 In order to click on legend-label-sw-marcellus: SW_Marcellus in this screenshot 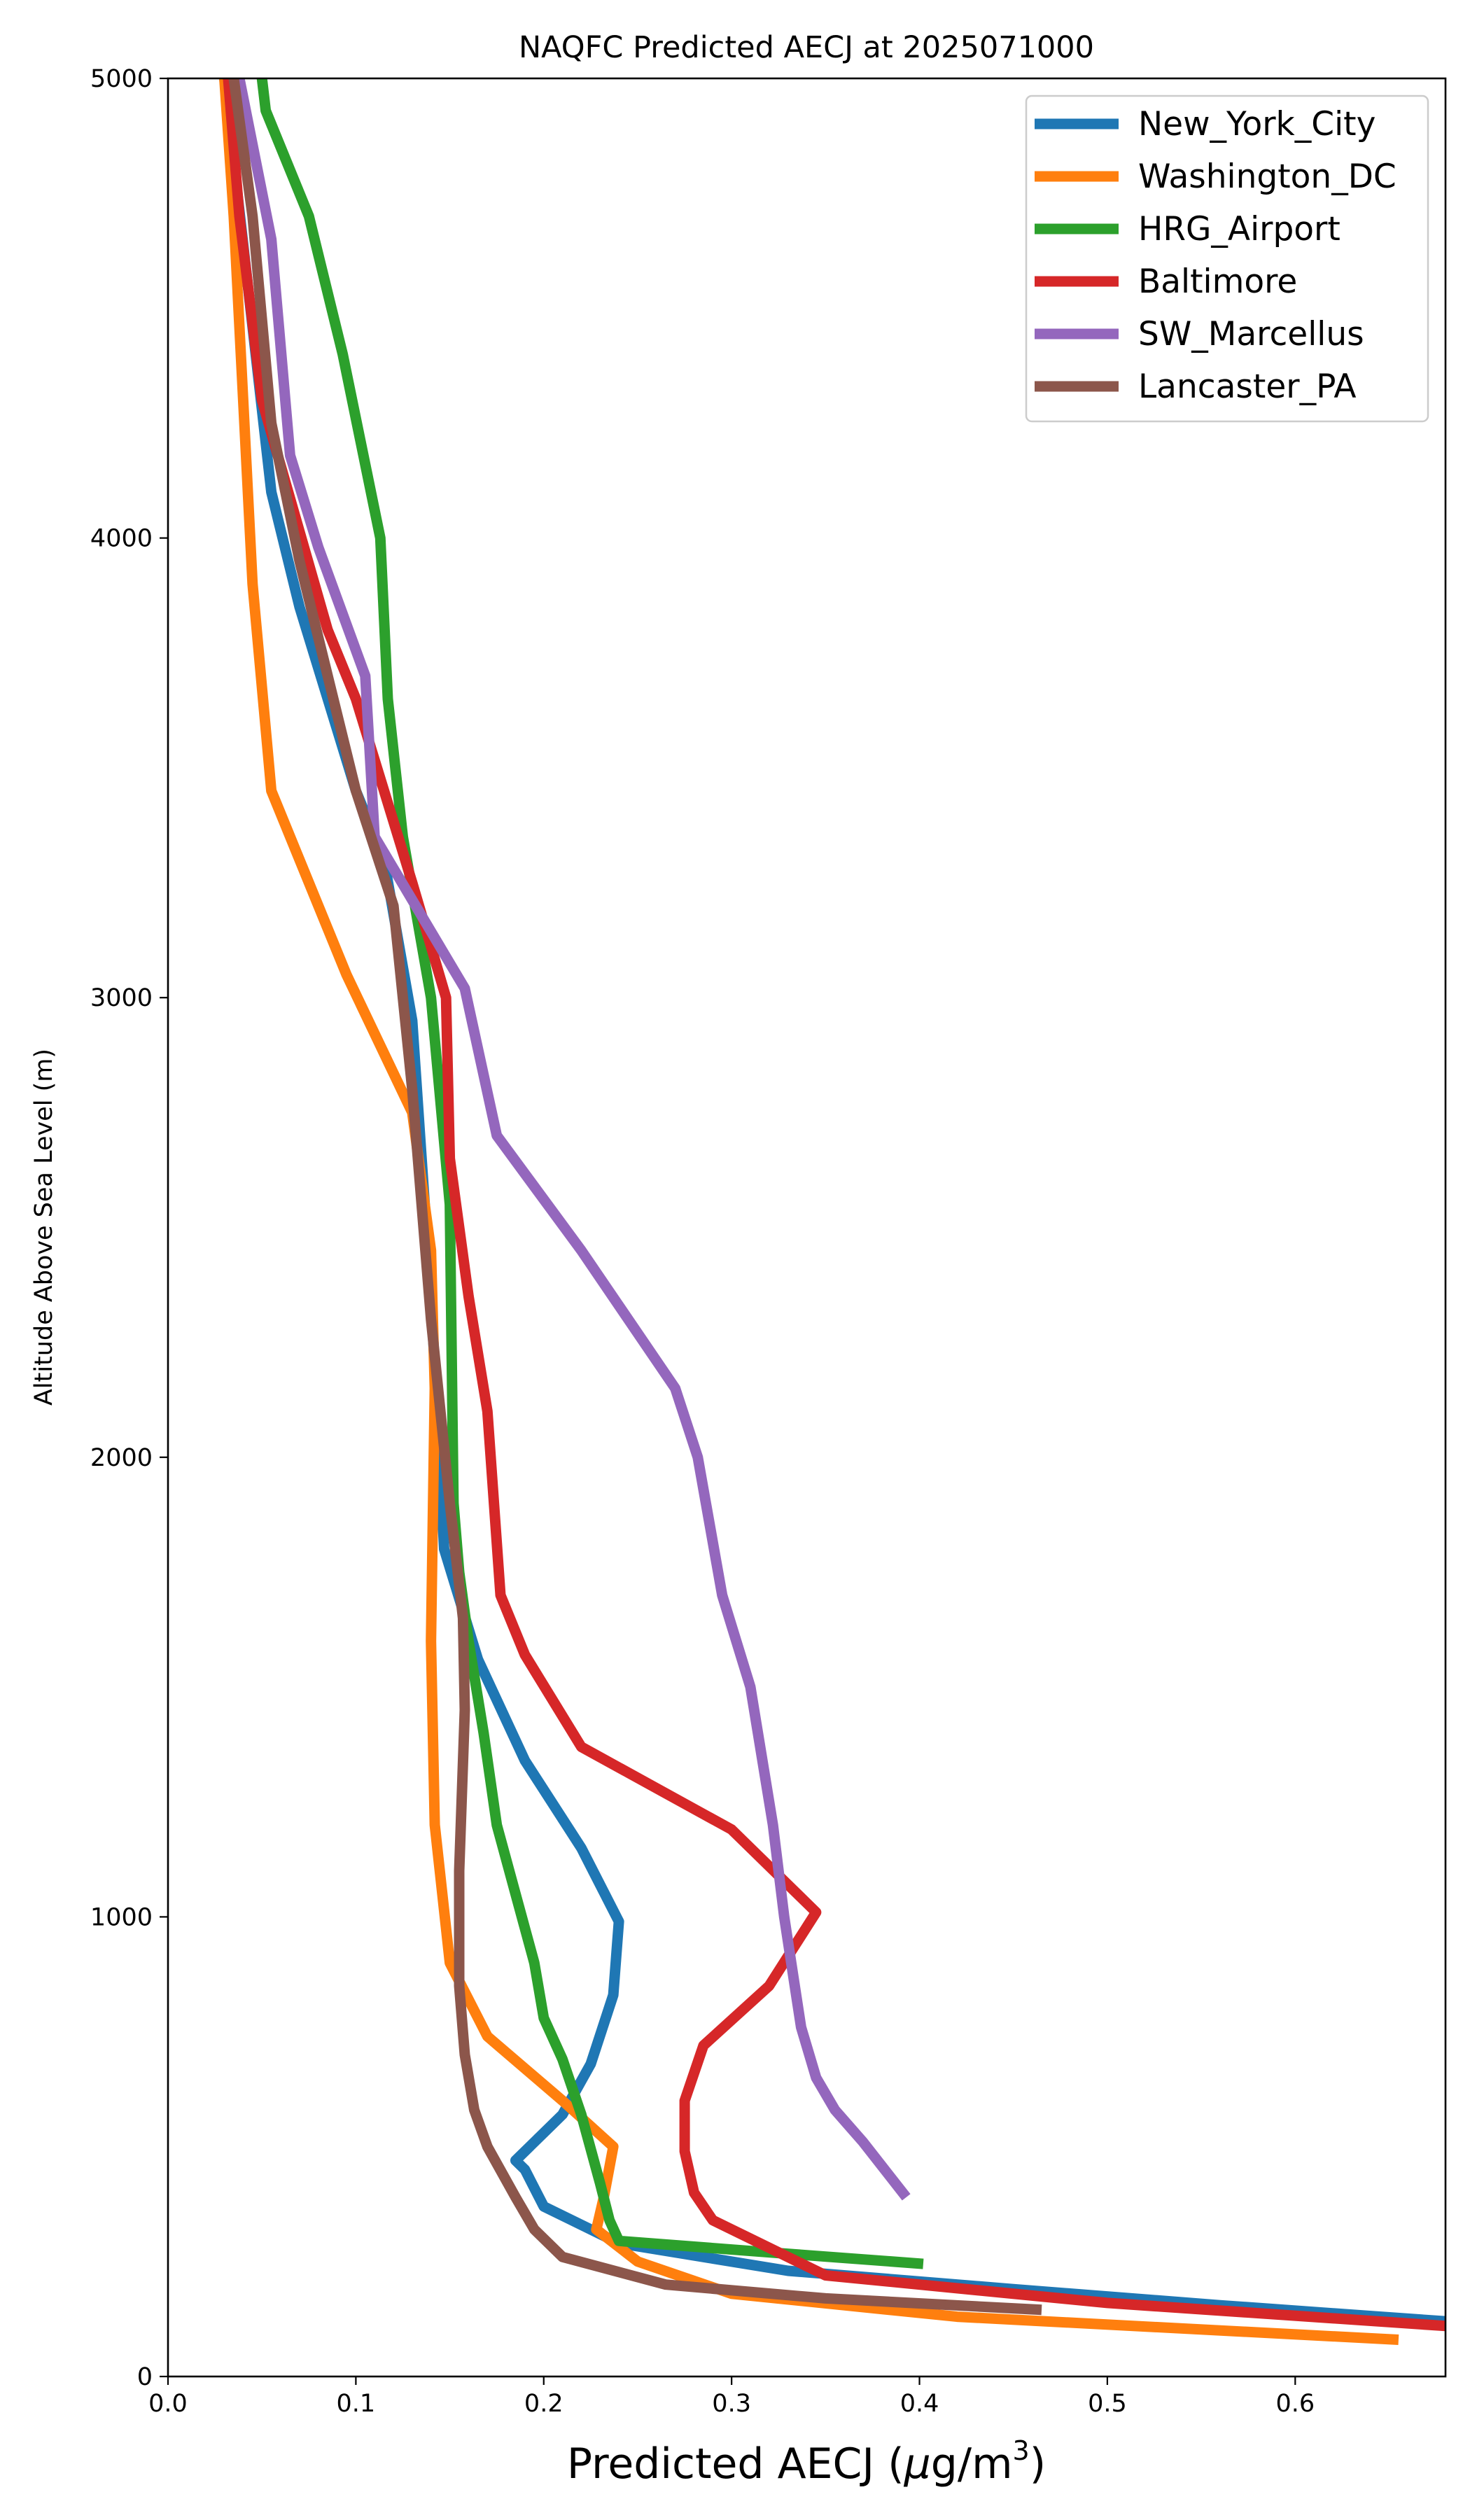, I will do `click(1251, 334)`.